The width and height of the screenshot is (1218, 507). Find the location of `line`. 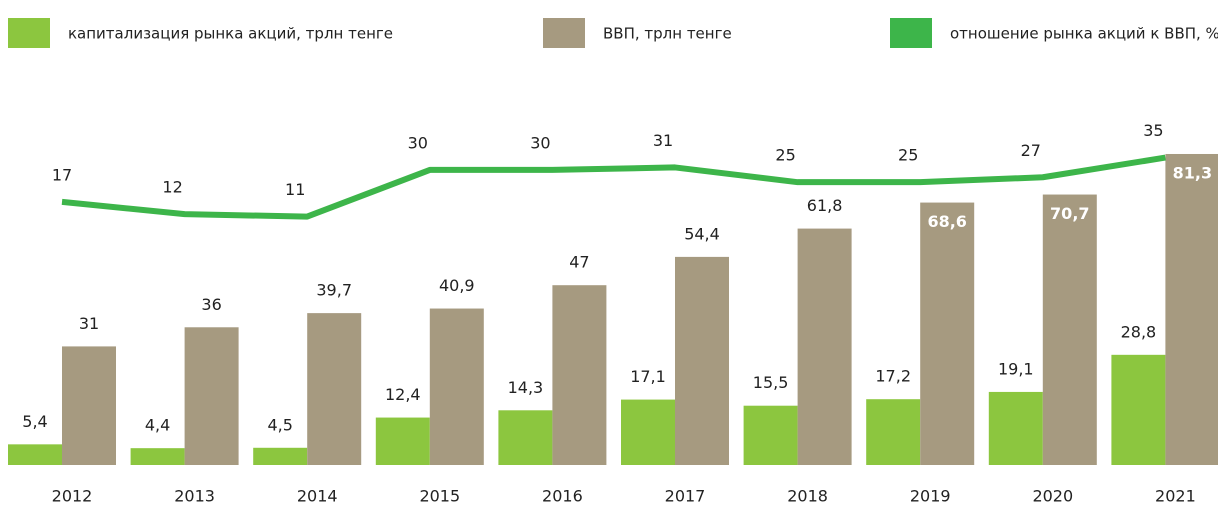

line is located at coordinates (613, 187).